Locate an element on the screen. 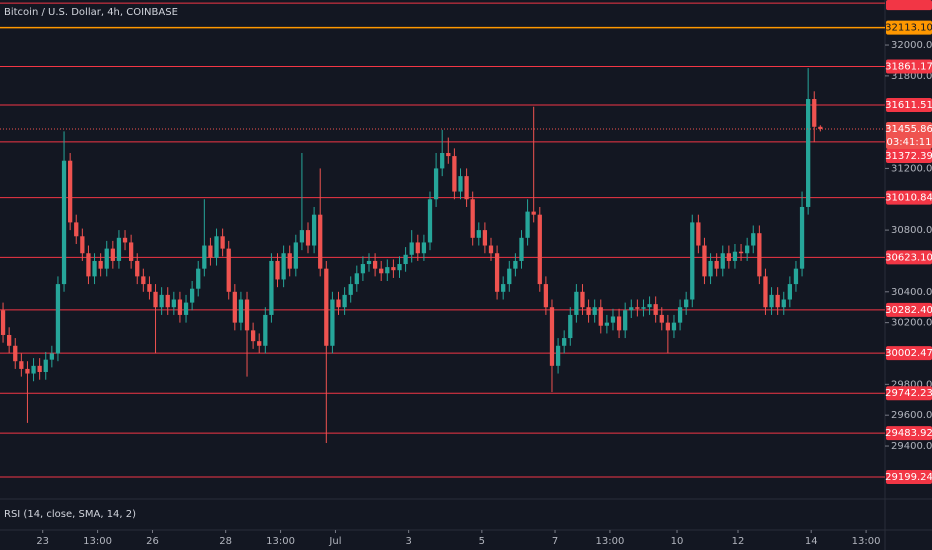 The height and width of the screenshot is (550, 932). level-label: 31372.39 is located at coordinates (908, 156).